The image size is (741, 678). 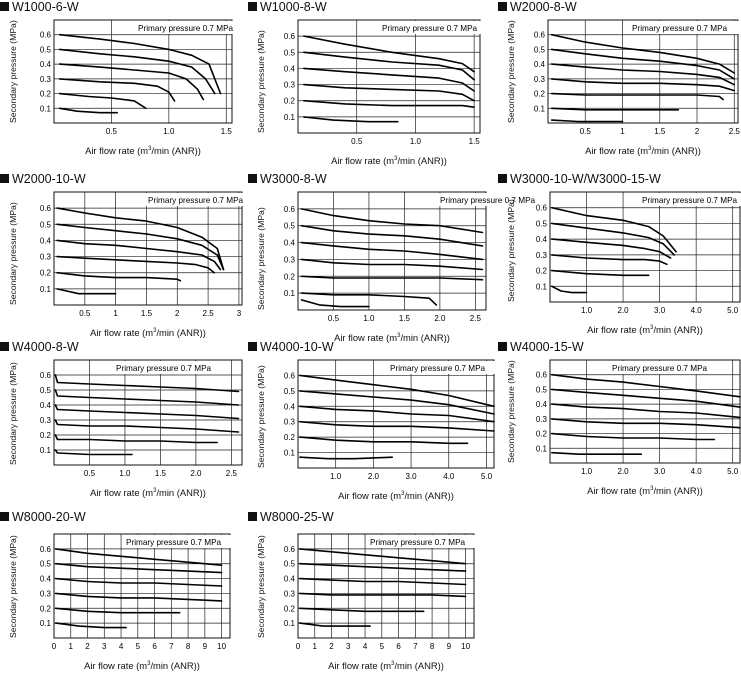 What do you see at coordinates (537, 7) in the screenshot?
I see `chart-title: W2000-8-W` at bounding box center [537, 7].